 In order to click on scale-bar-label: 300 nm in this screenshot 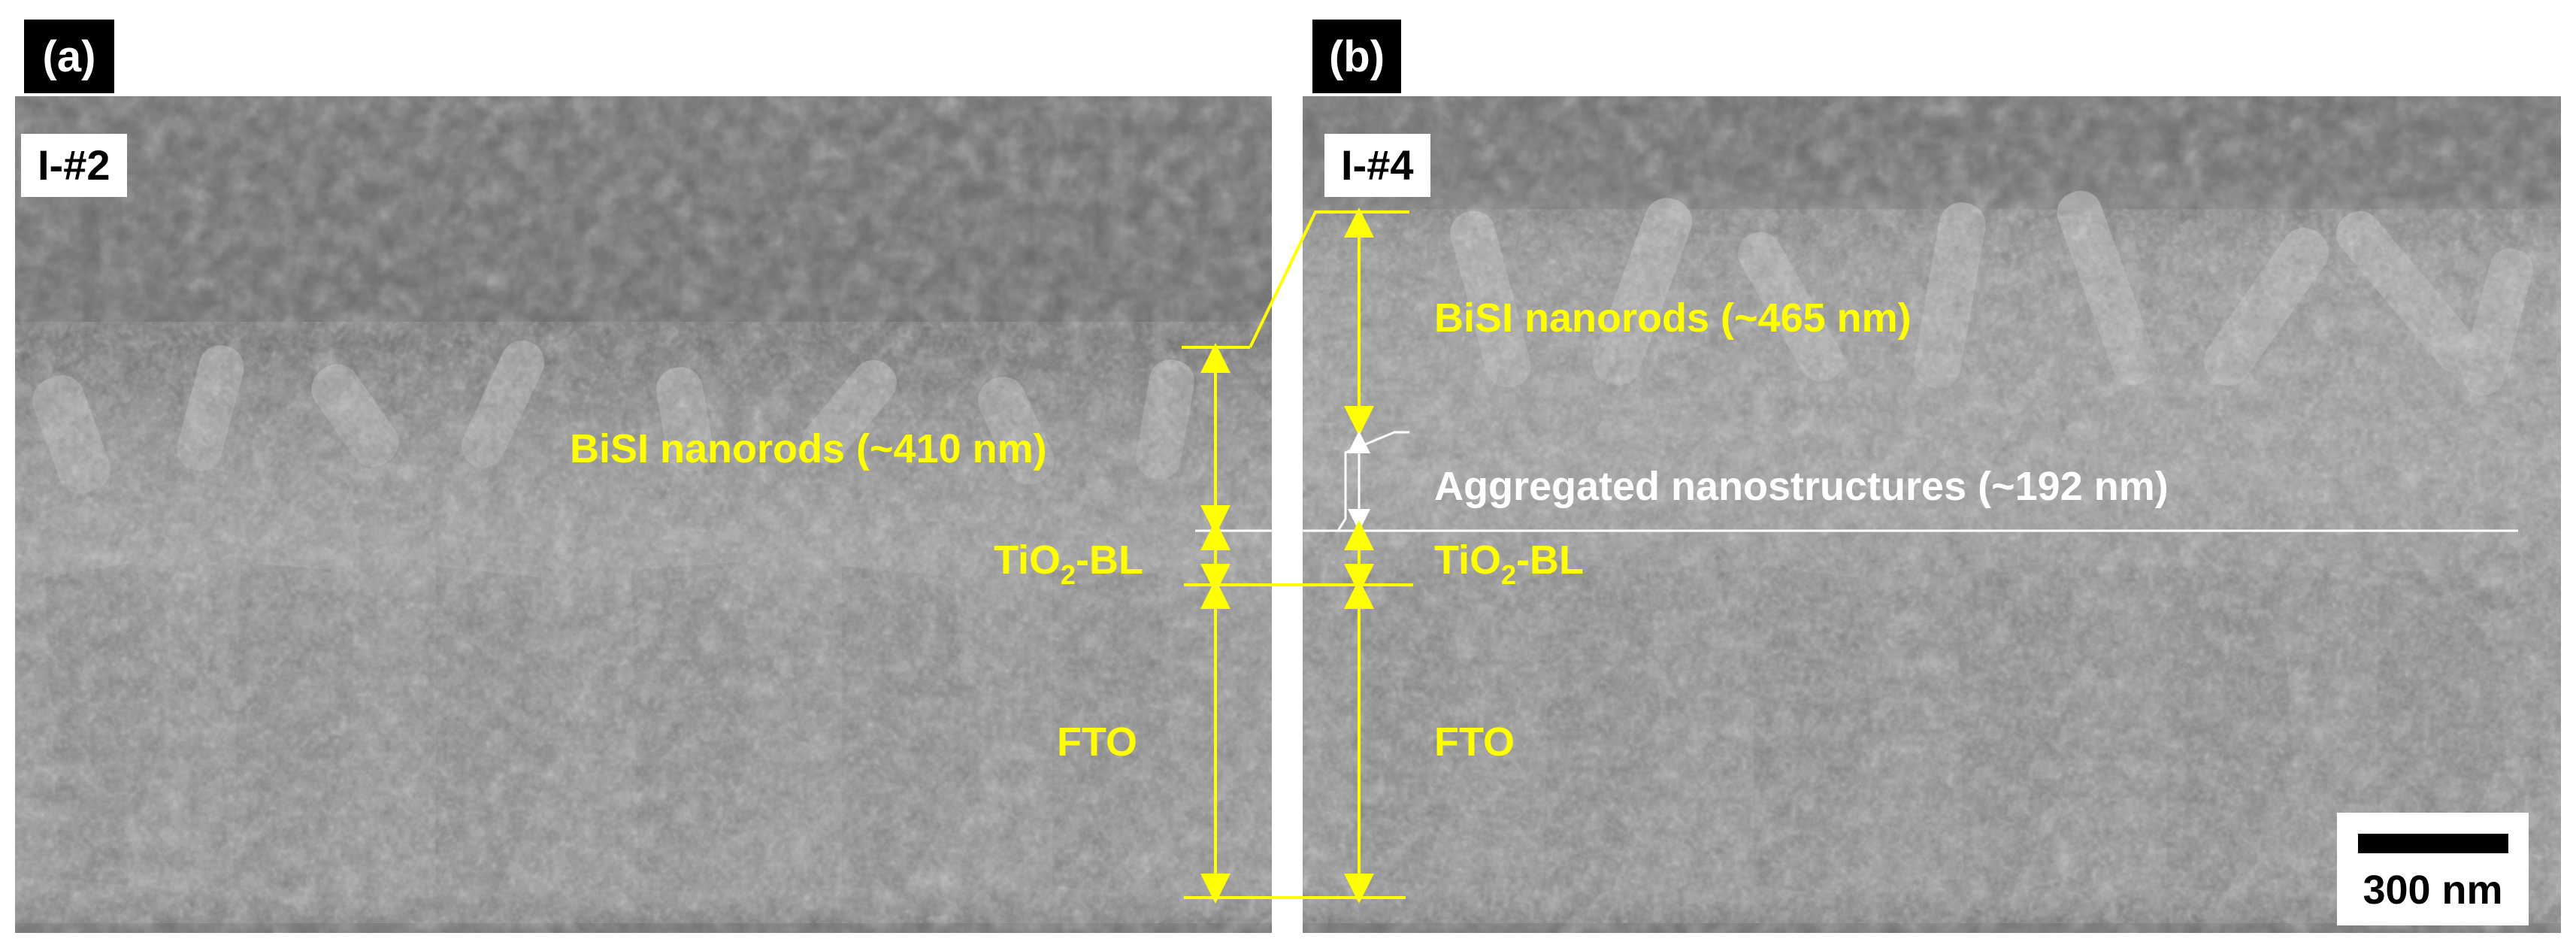, I will do `click(2433, 890)`.